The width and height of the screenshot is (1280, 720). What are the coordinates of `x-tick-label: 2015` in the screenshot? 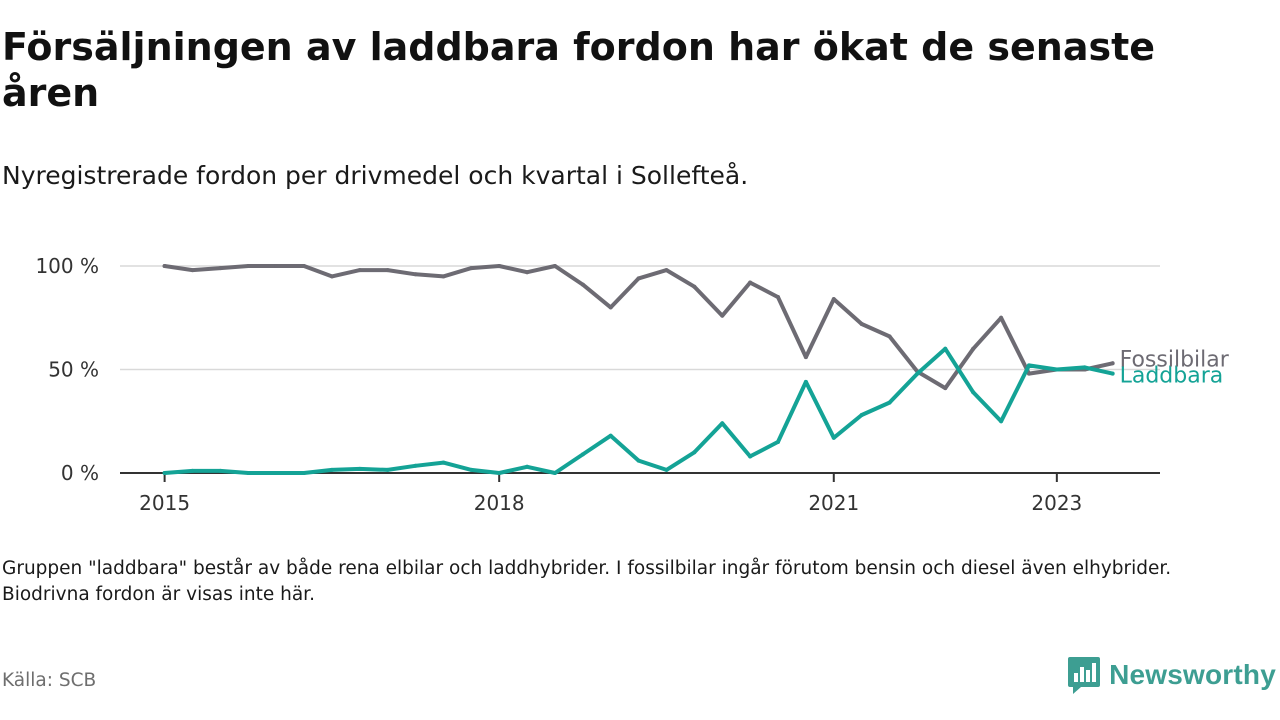 It's located at (164, 503).